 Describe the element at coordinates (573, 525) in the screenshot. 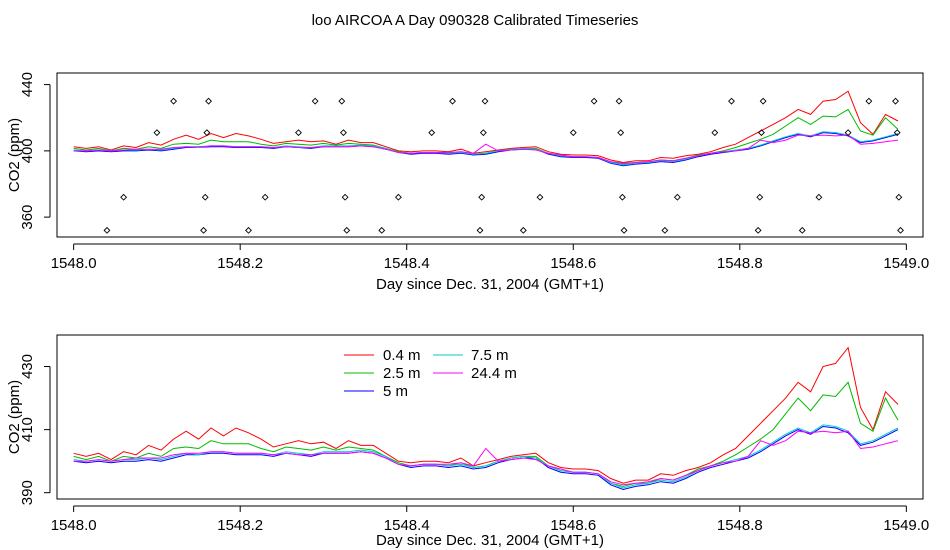

I see `bottom-x-tick-label: 1548.6` at that location.